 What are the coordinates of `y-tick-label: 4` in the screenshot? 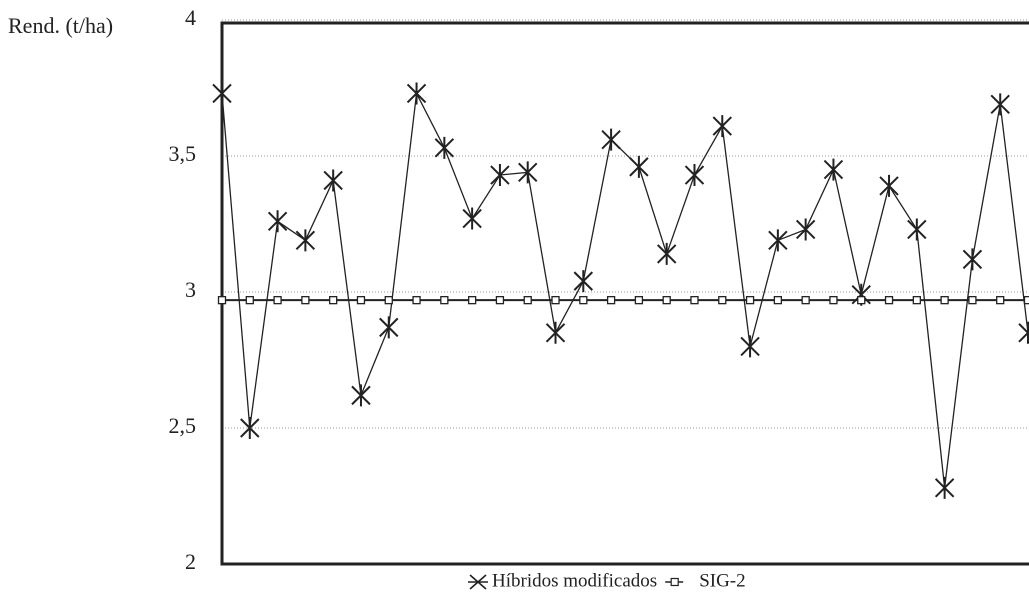 It's located at (190, 17).